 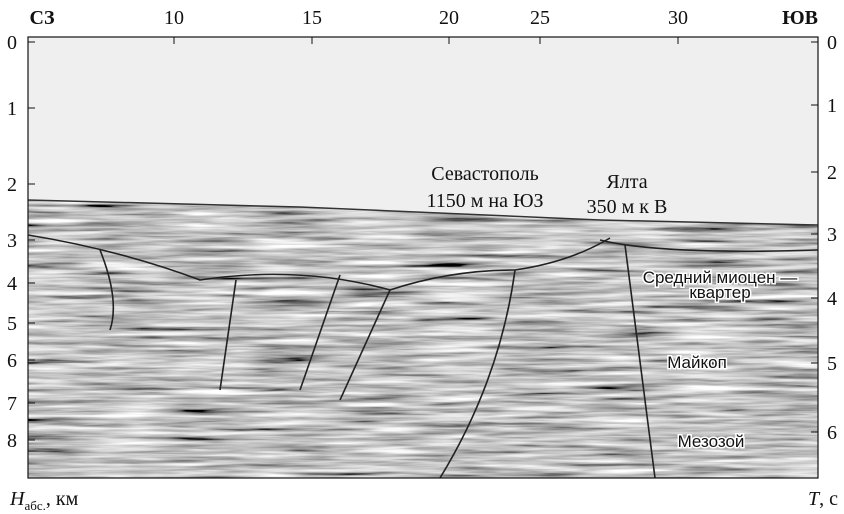 What do you see at coordinates (12, 185) in the screenshot?
I see `left-tick-label: 2` at bounding box center [12, 185].